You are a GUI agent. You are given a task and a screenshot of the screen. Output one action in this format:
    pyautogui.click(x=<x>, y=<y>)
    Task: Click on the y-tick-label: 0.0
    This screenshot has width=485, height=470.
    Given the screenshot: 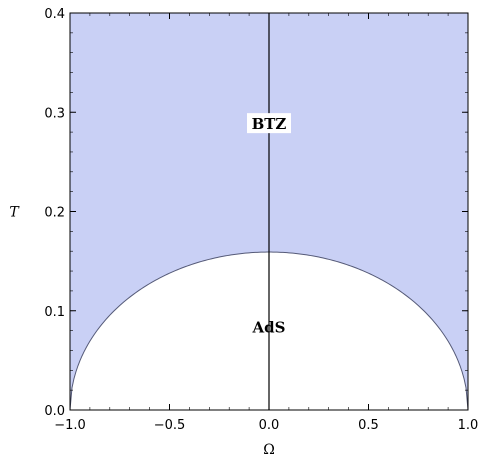 What is the action you would take?
    pyautogui.click(x=54, y=411)
    